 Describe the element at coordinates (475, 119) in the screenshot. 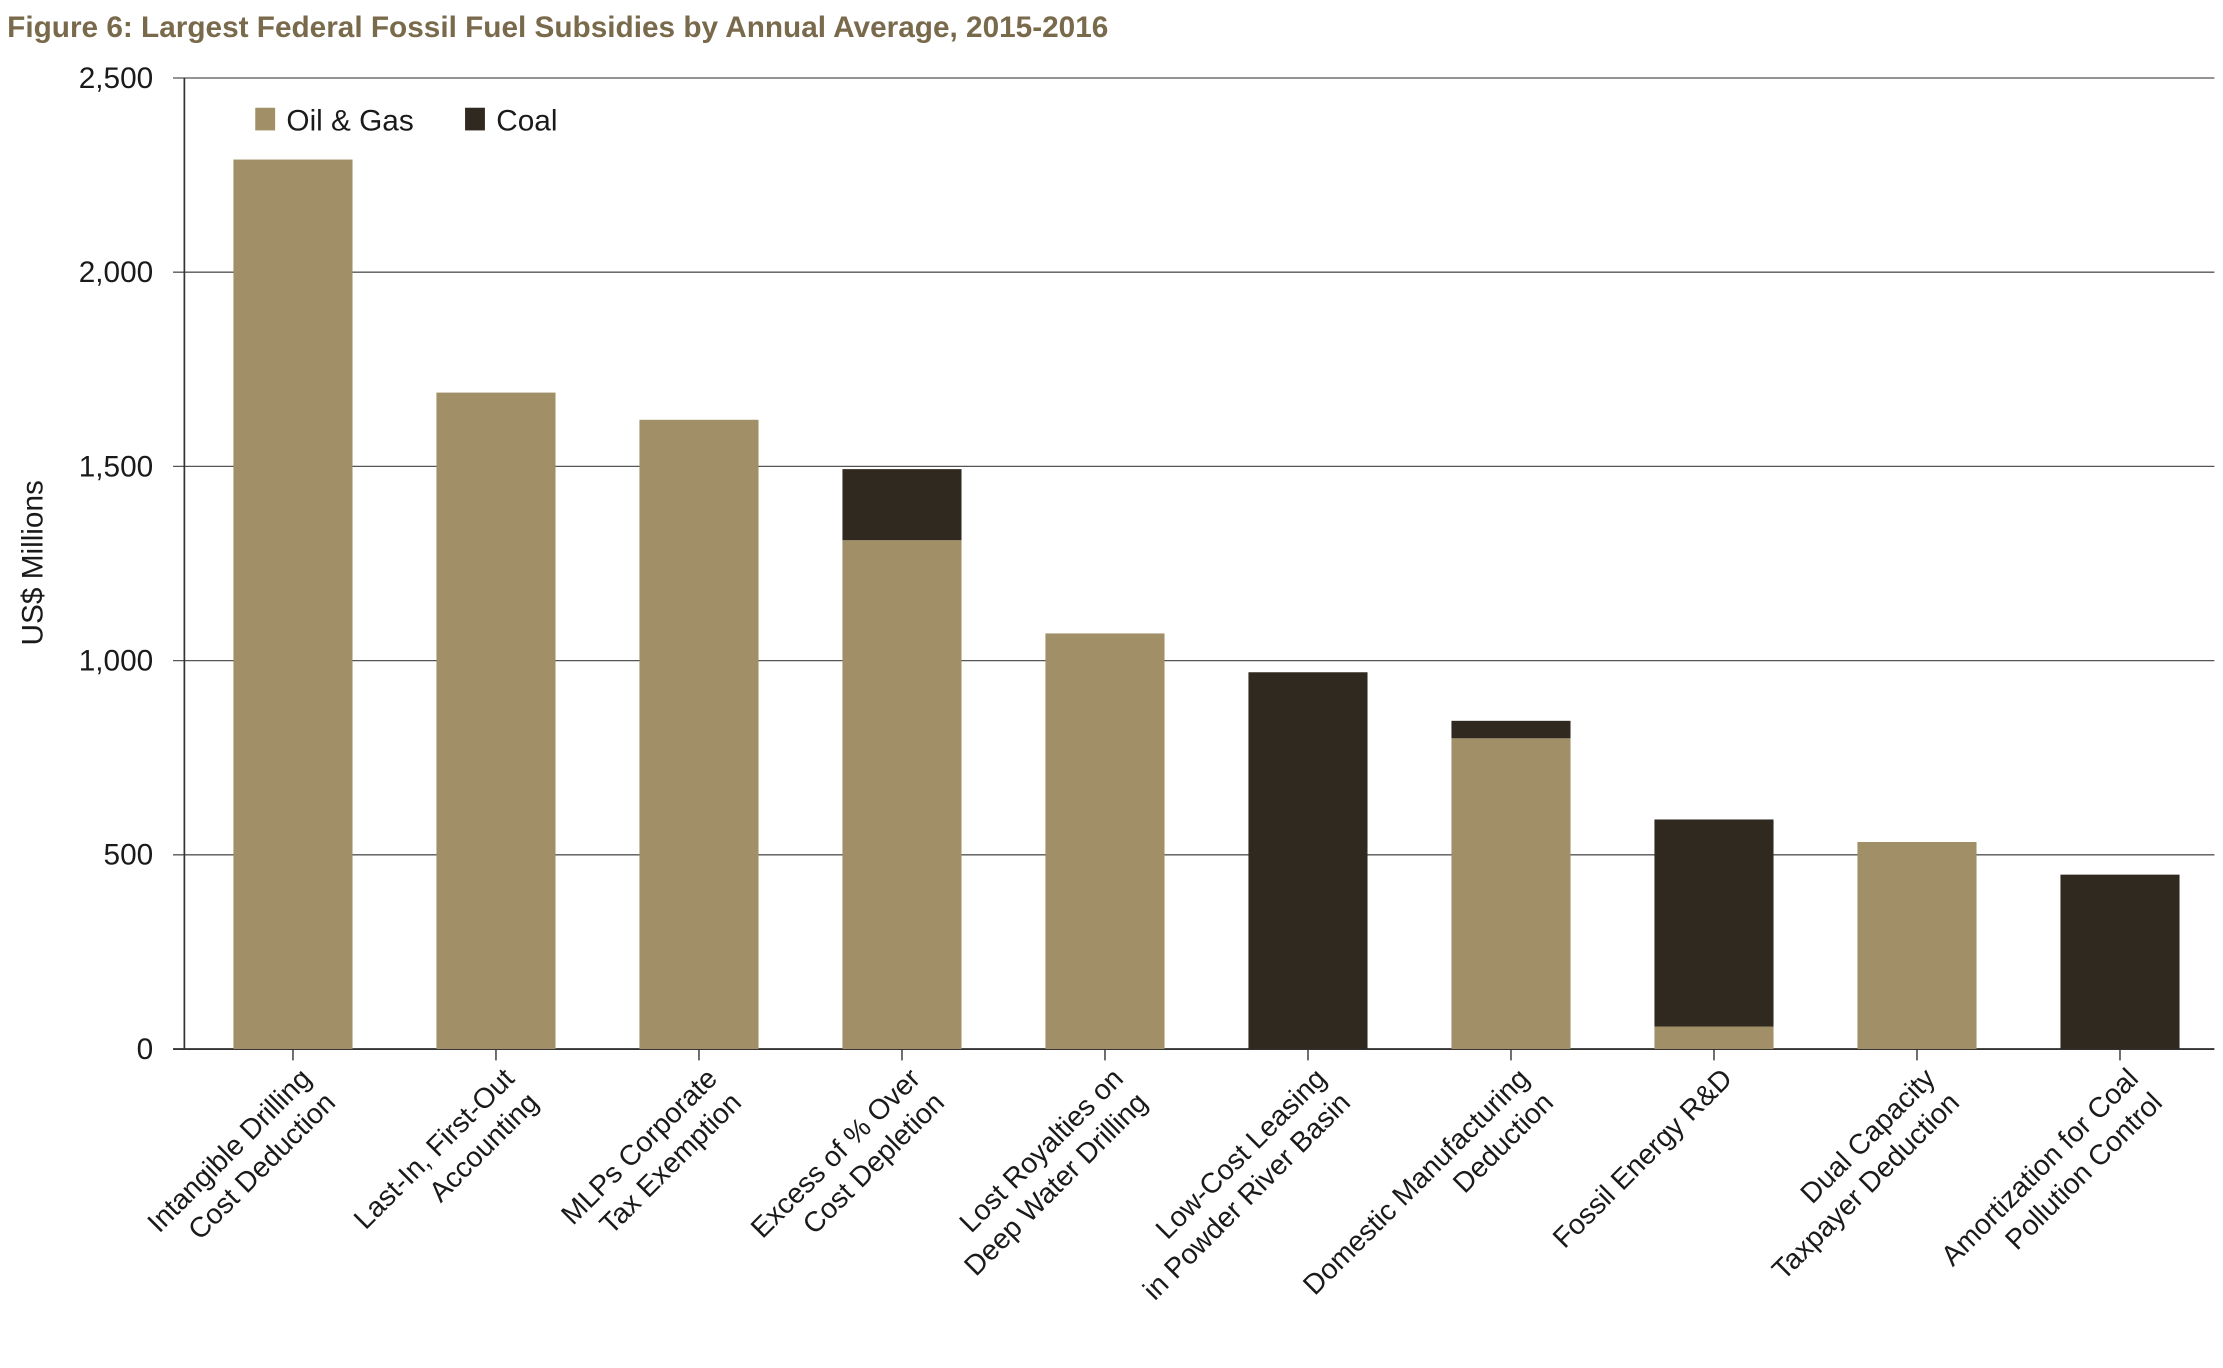

I see `legend-swatch-coal` at that location.